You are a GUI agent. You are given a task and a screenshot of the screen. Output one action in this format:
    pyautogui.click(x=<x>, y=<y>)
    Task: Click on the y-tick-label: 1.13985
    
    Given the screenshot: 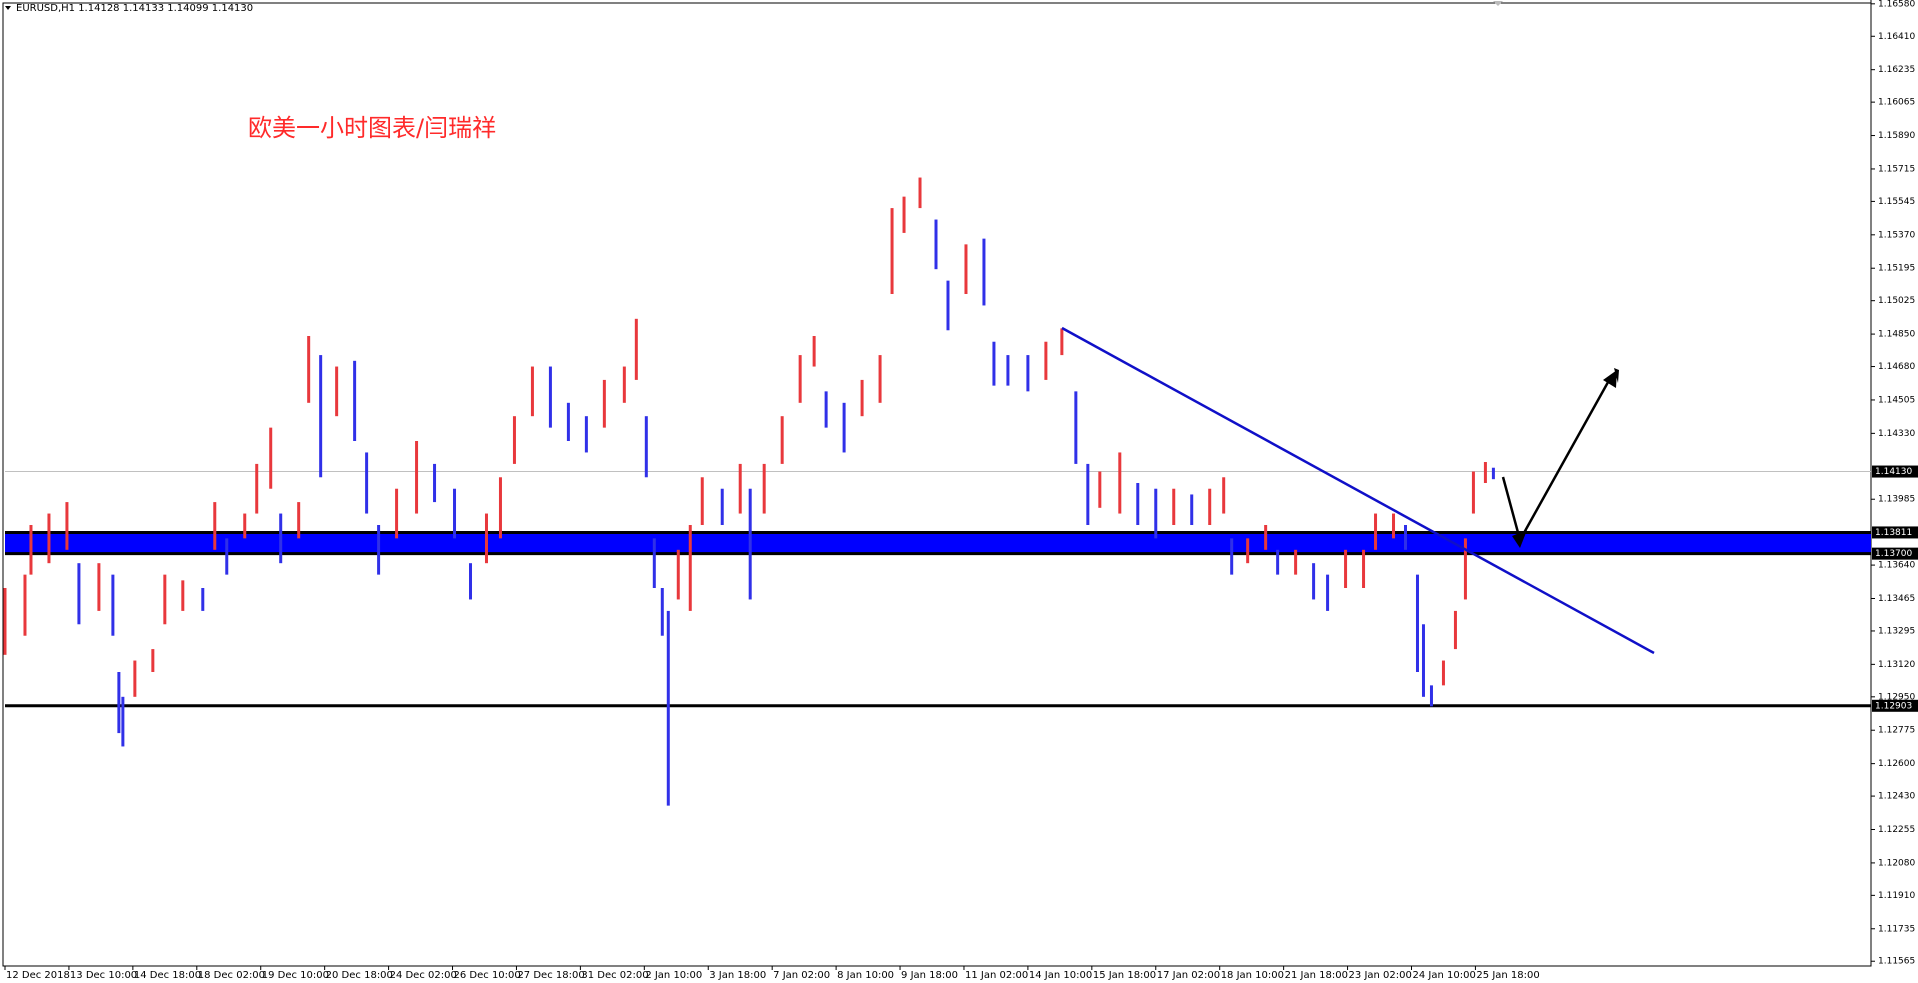 What is the action you would take?
    pyautogui.click(x=1896, y=500)
    